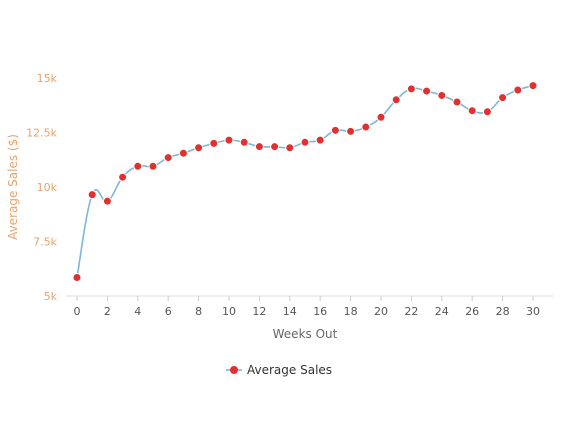 This screenshot has height=444, width=566. Describe the element at coordinates (198, 311) in the screenshot. I see `x-tick-label: 8` at that location.